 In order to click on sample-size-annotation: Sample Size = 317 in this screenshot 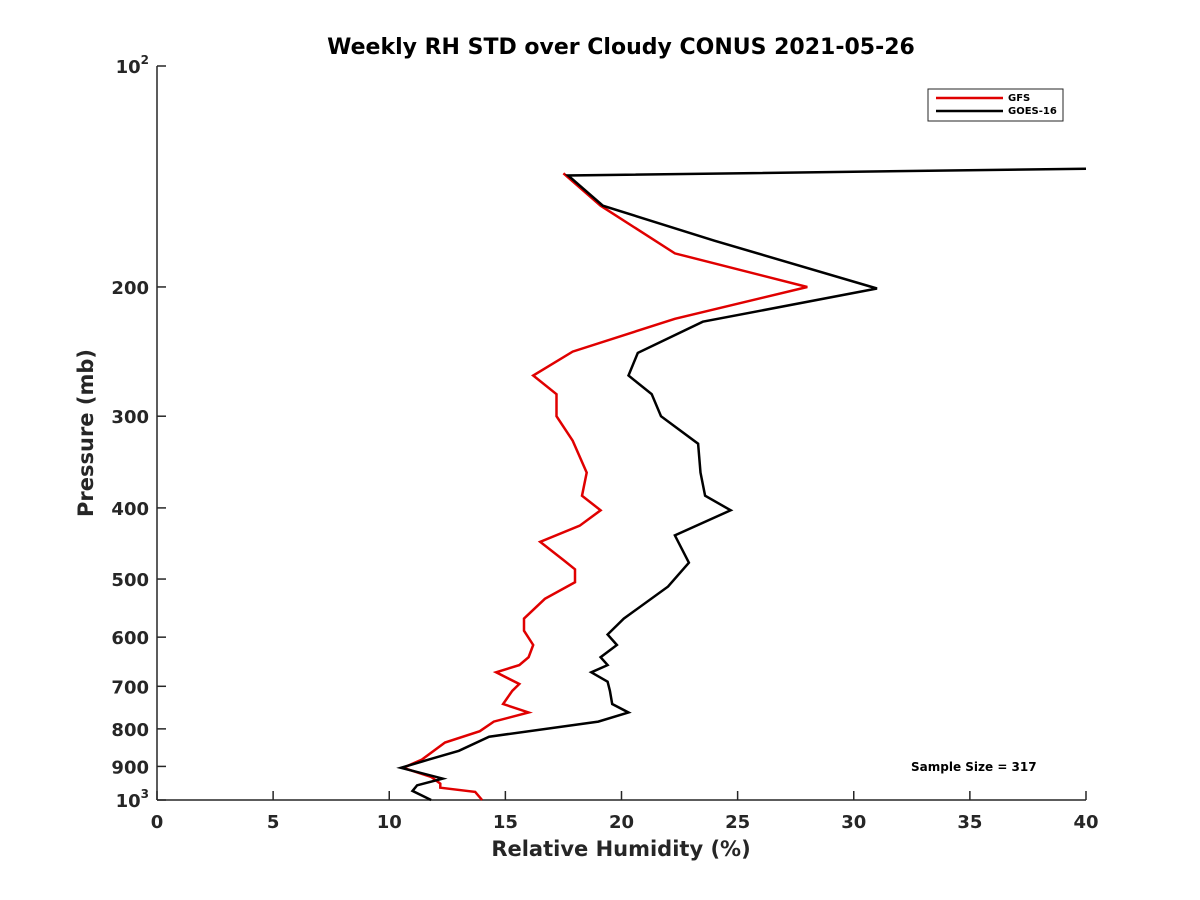, I will do `click(974, 767)`.